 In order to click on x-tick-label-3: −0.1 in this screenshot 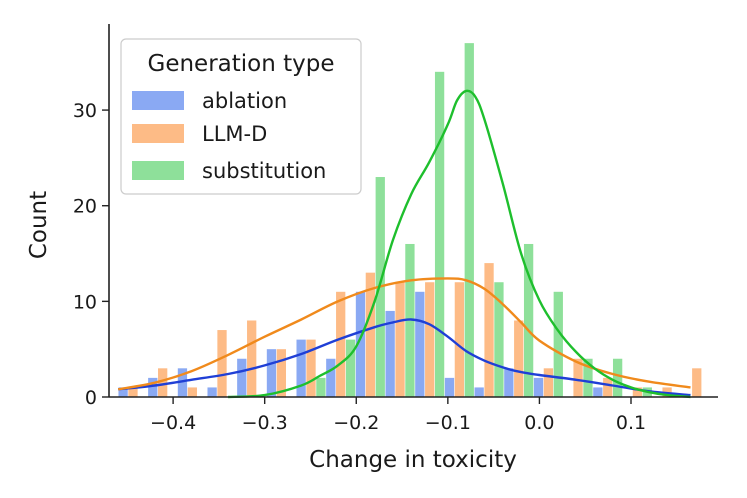, I will do `click(448, 423)`.